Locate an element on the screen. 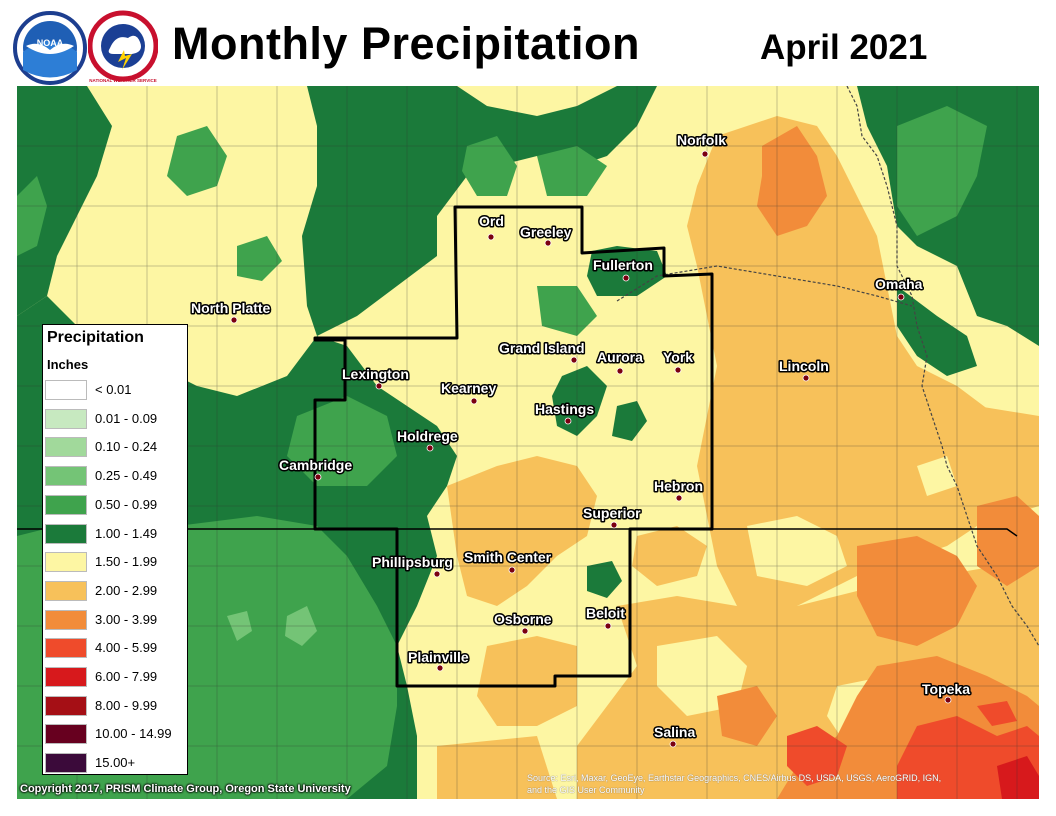 The image size is (1056, 816). legend-label: 0.01 - 0.09 is located at coordinates (126, 418).